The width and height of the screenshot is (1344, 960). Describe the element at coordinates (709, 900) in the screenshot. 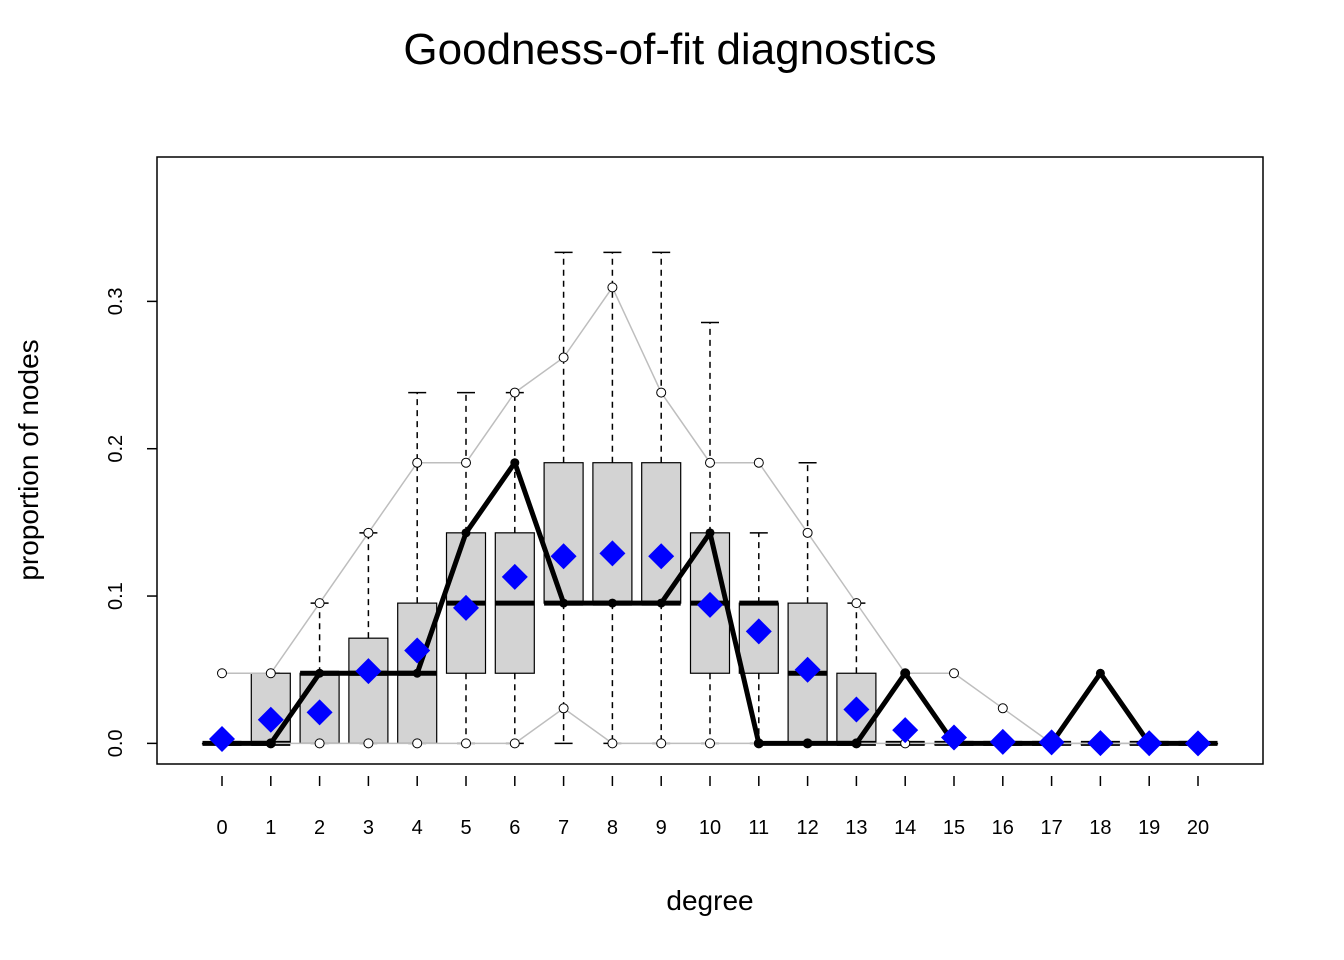

I see `x-axis-label: degree` at that location.